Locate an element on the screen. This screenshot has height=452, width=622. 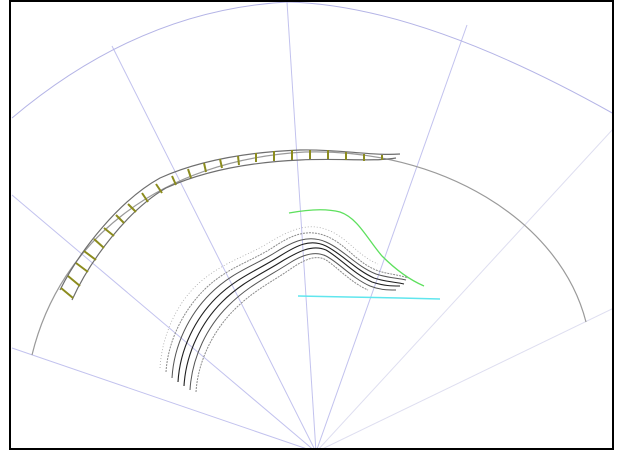
cyan-trace is located at coordinates (369, 297).